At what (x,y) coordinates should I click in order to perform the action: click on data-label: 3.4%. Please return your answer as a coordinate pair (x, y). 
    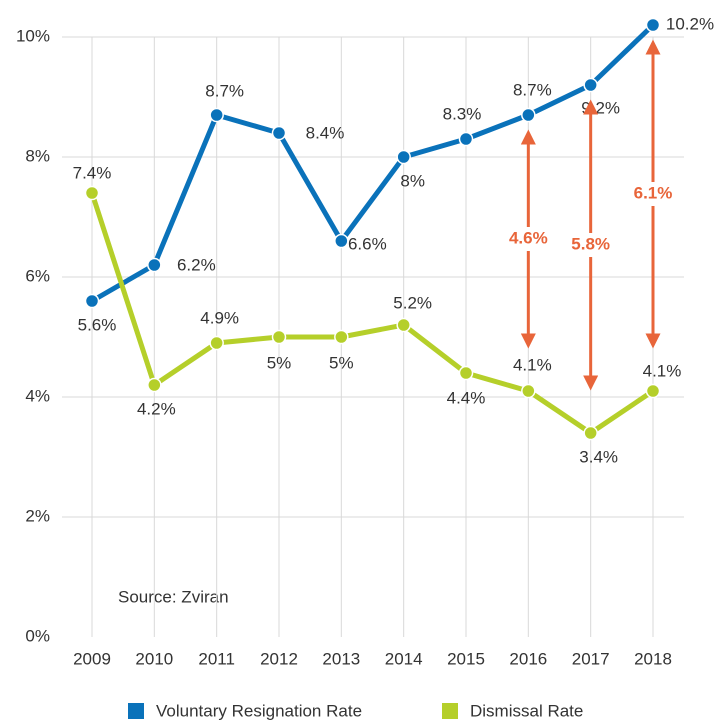
    Looking at the image, I should click on (598, 456).